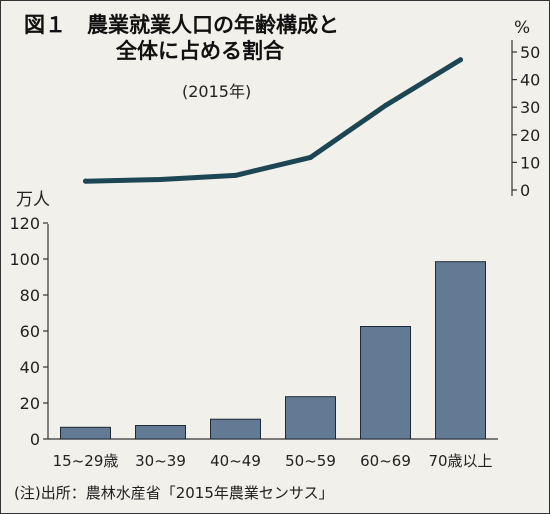 Image resolution: width=550 pixels, height=514 pixels. Describe the element at coordinates (385, 461) in the screenshot. I see `bar-category-label: 60~69` at that location.